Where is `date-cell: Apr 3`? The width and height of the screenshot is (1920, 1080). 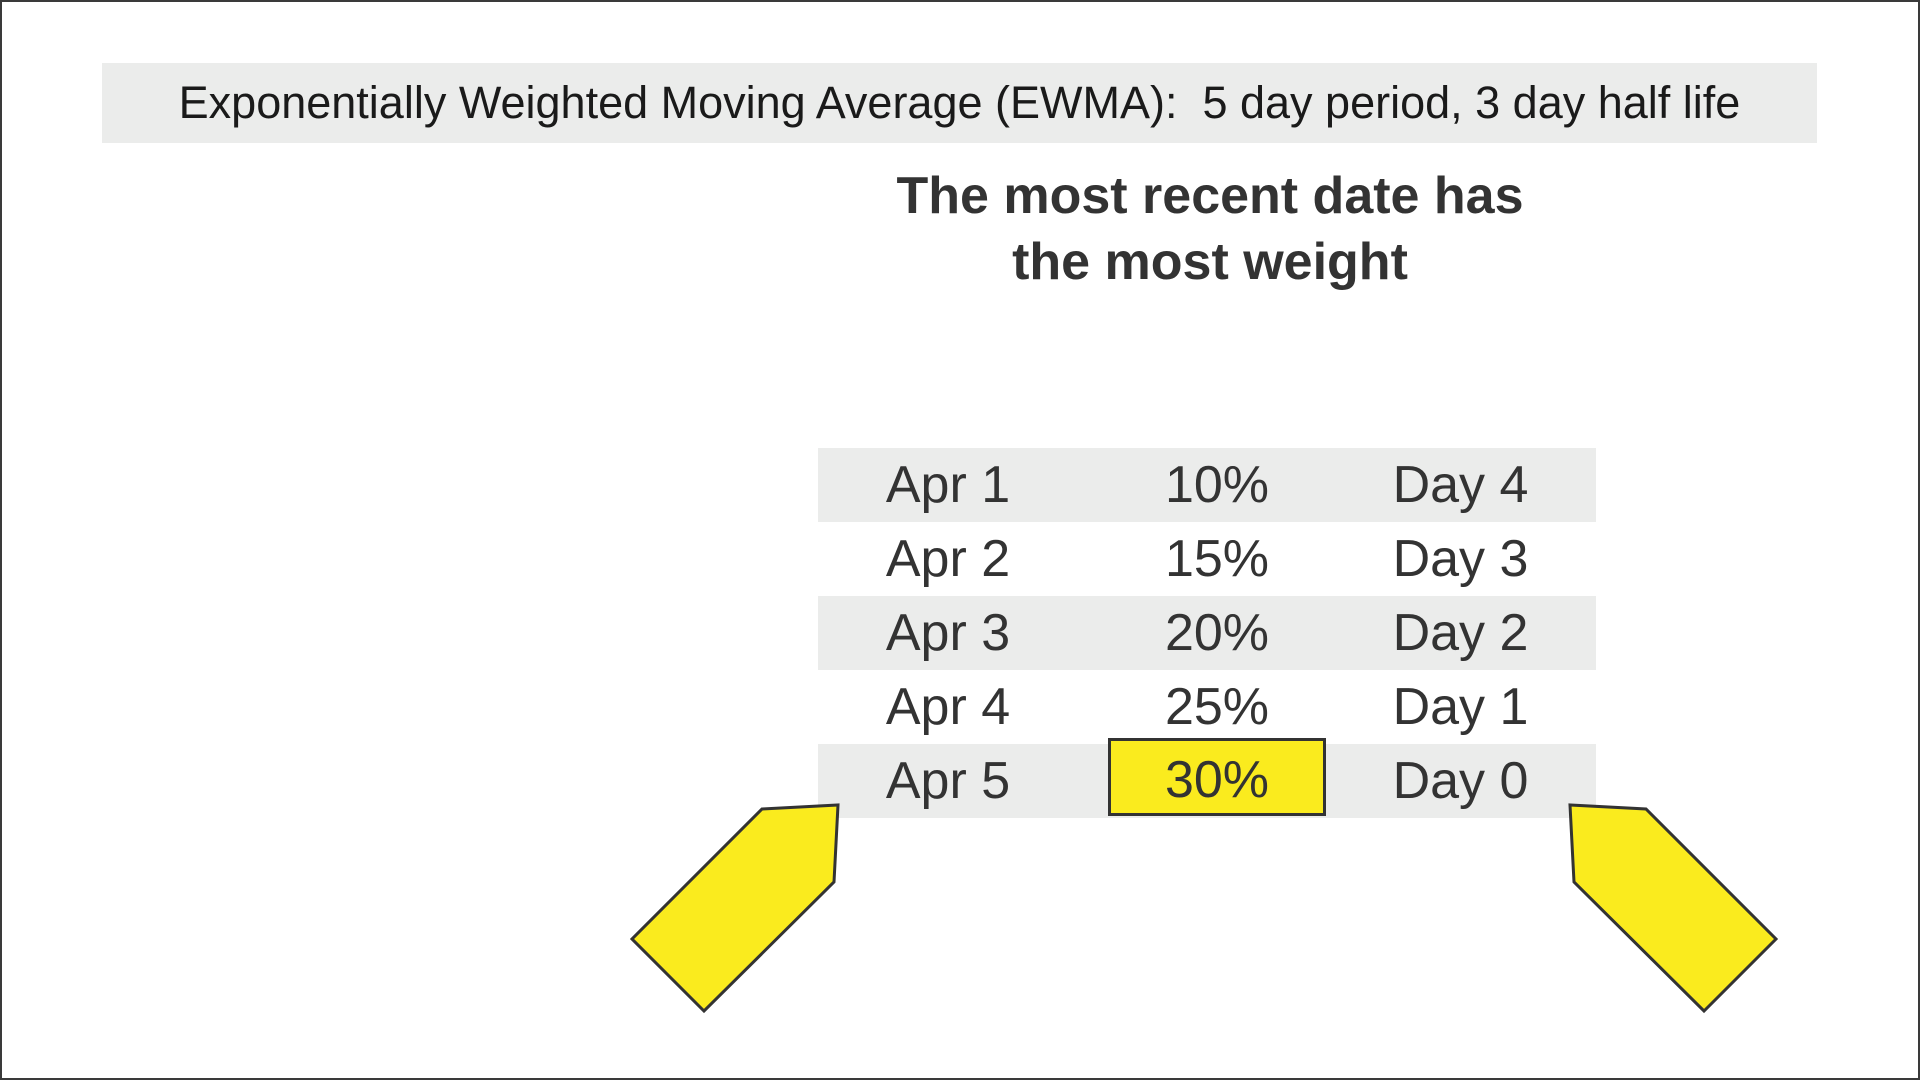 date-cell: Apr 3 is located at coordinates (948, 633).